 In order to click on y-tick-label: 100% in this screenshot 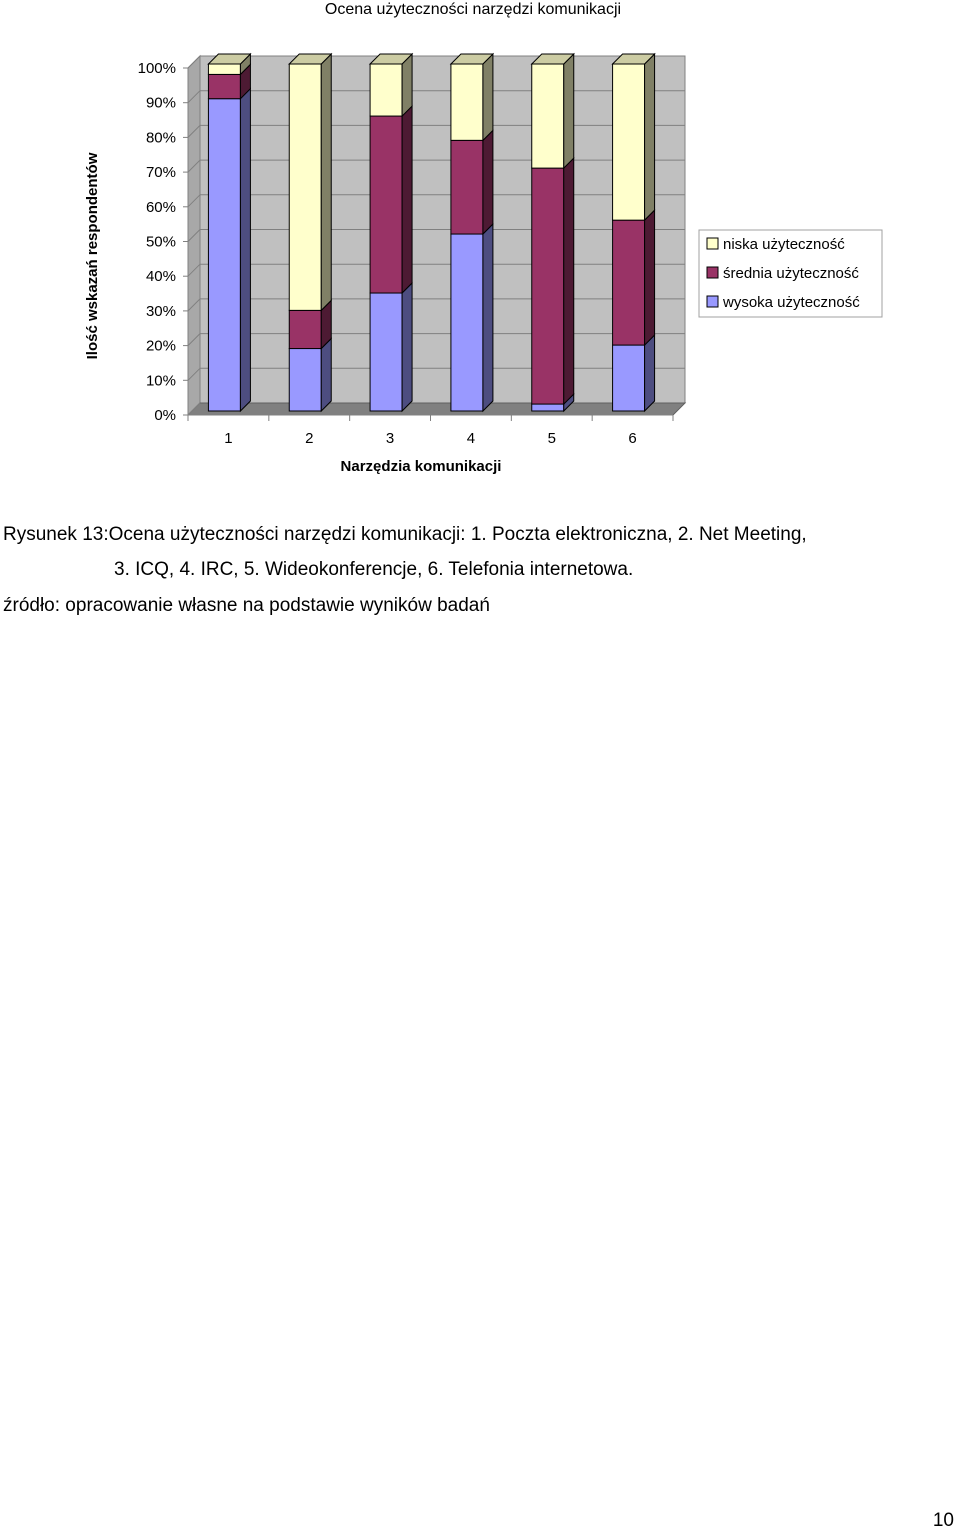, I will do `click(157, 68)`.